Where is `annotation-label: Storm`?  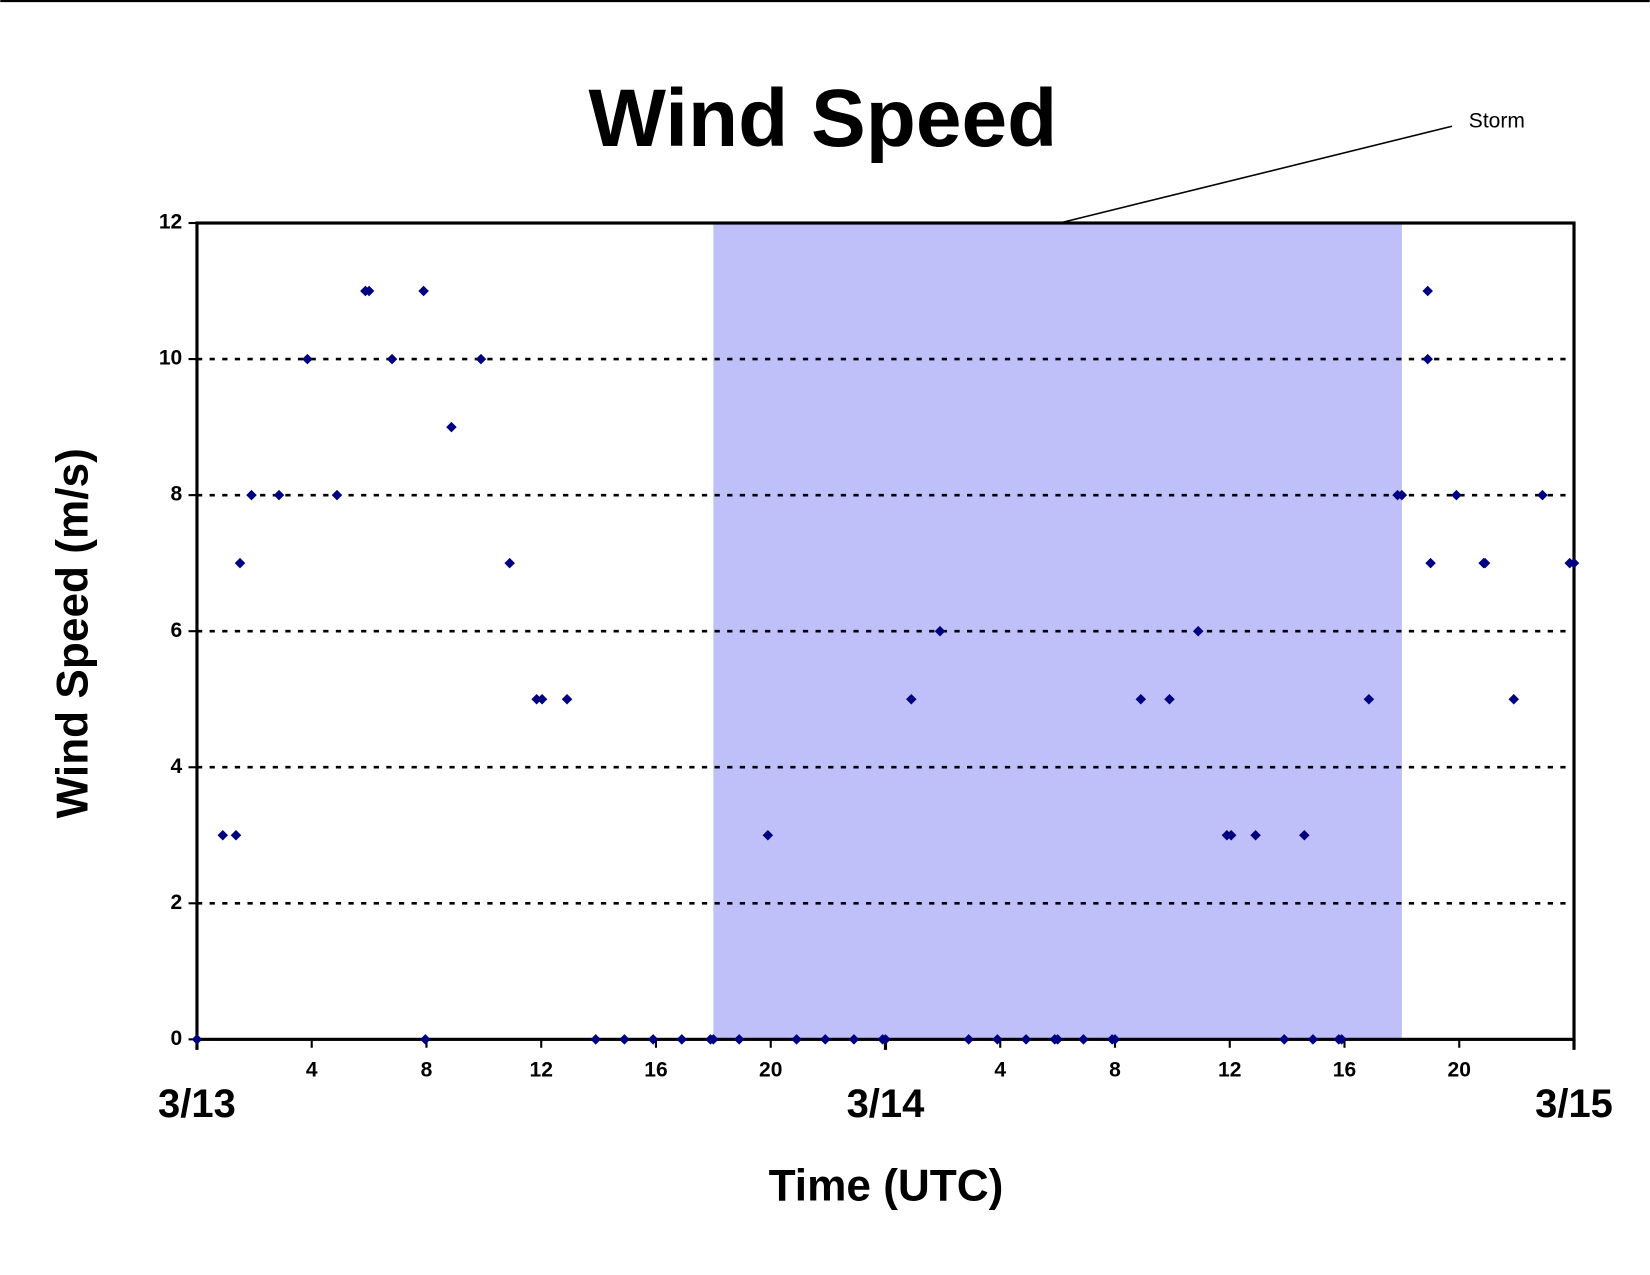
annotation-label: Storm is located at coordinates (1497, 121).